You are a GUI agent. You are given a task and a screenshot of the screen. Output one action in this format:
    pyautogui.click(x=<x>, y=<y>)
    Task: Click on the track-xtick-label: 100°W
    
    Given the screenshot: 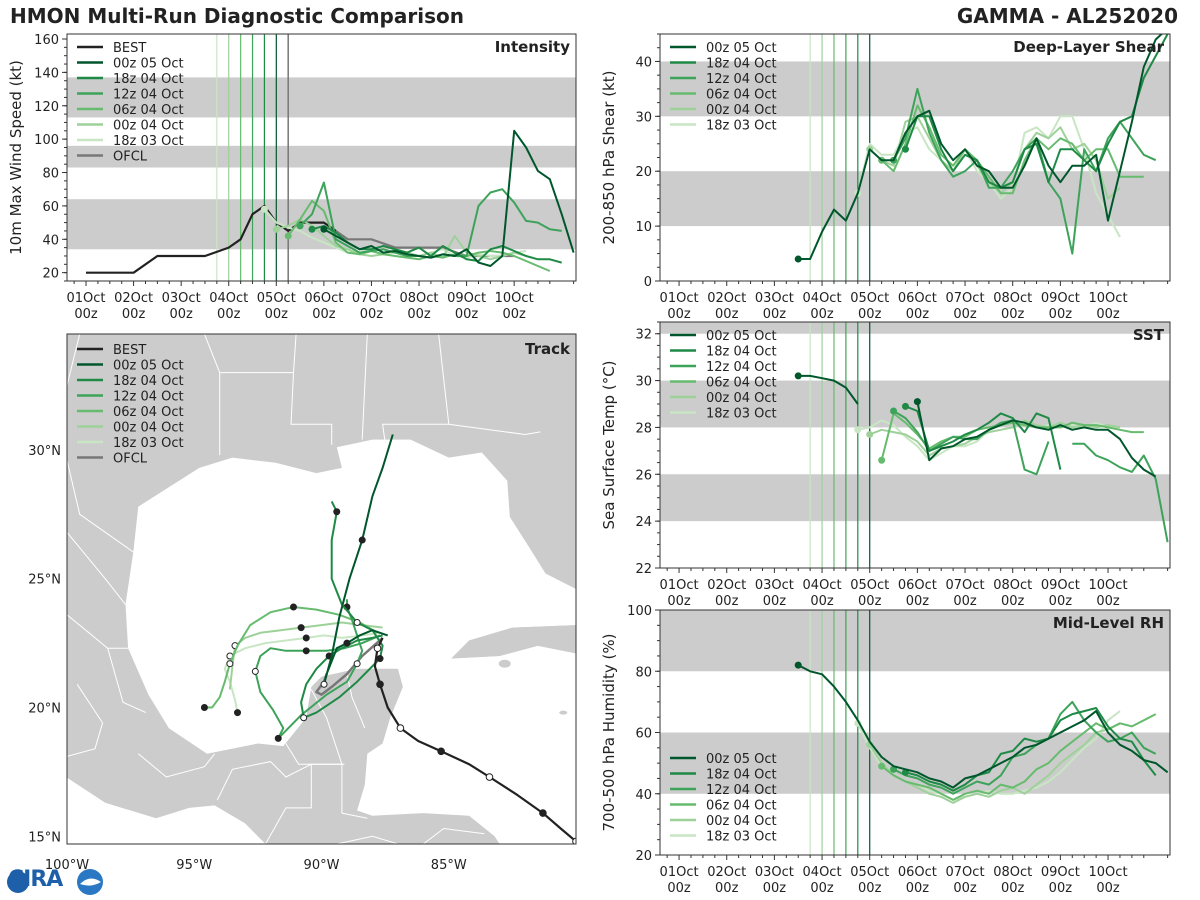 What is the action you would take?
    pyautogui.click(x=67, y=865)
    